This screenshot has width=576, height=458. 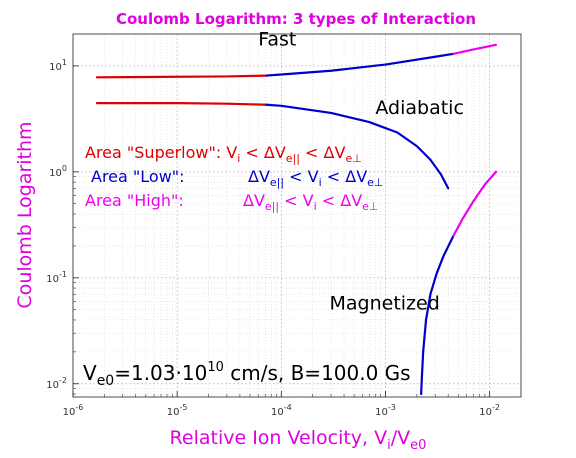 I want to click on series-magnetized, so click(x=459, y=283).